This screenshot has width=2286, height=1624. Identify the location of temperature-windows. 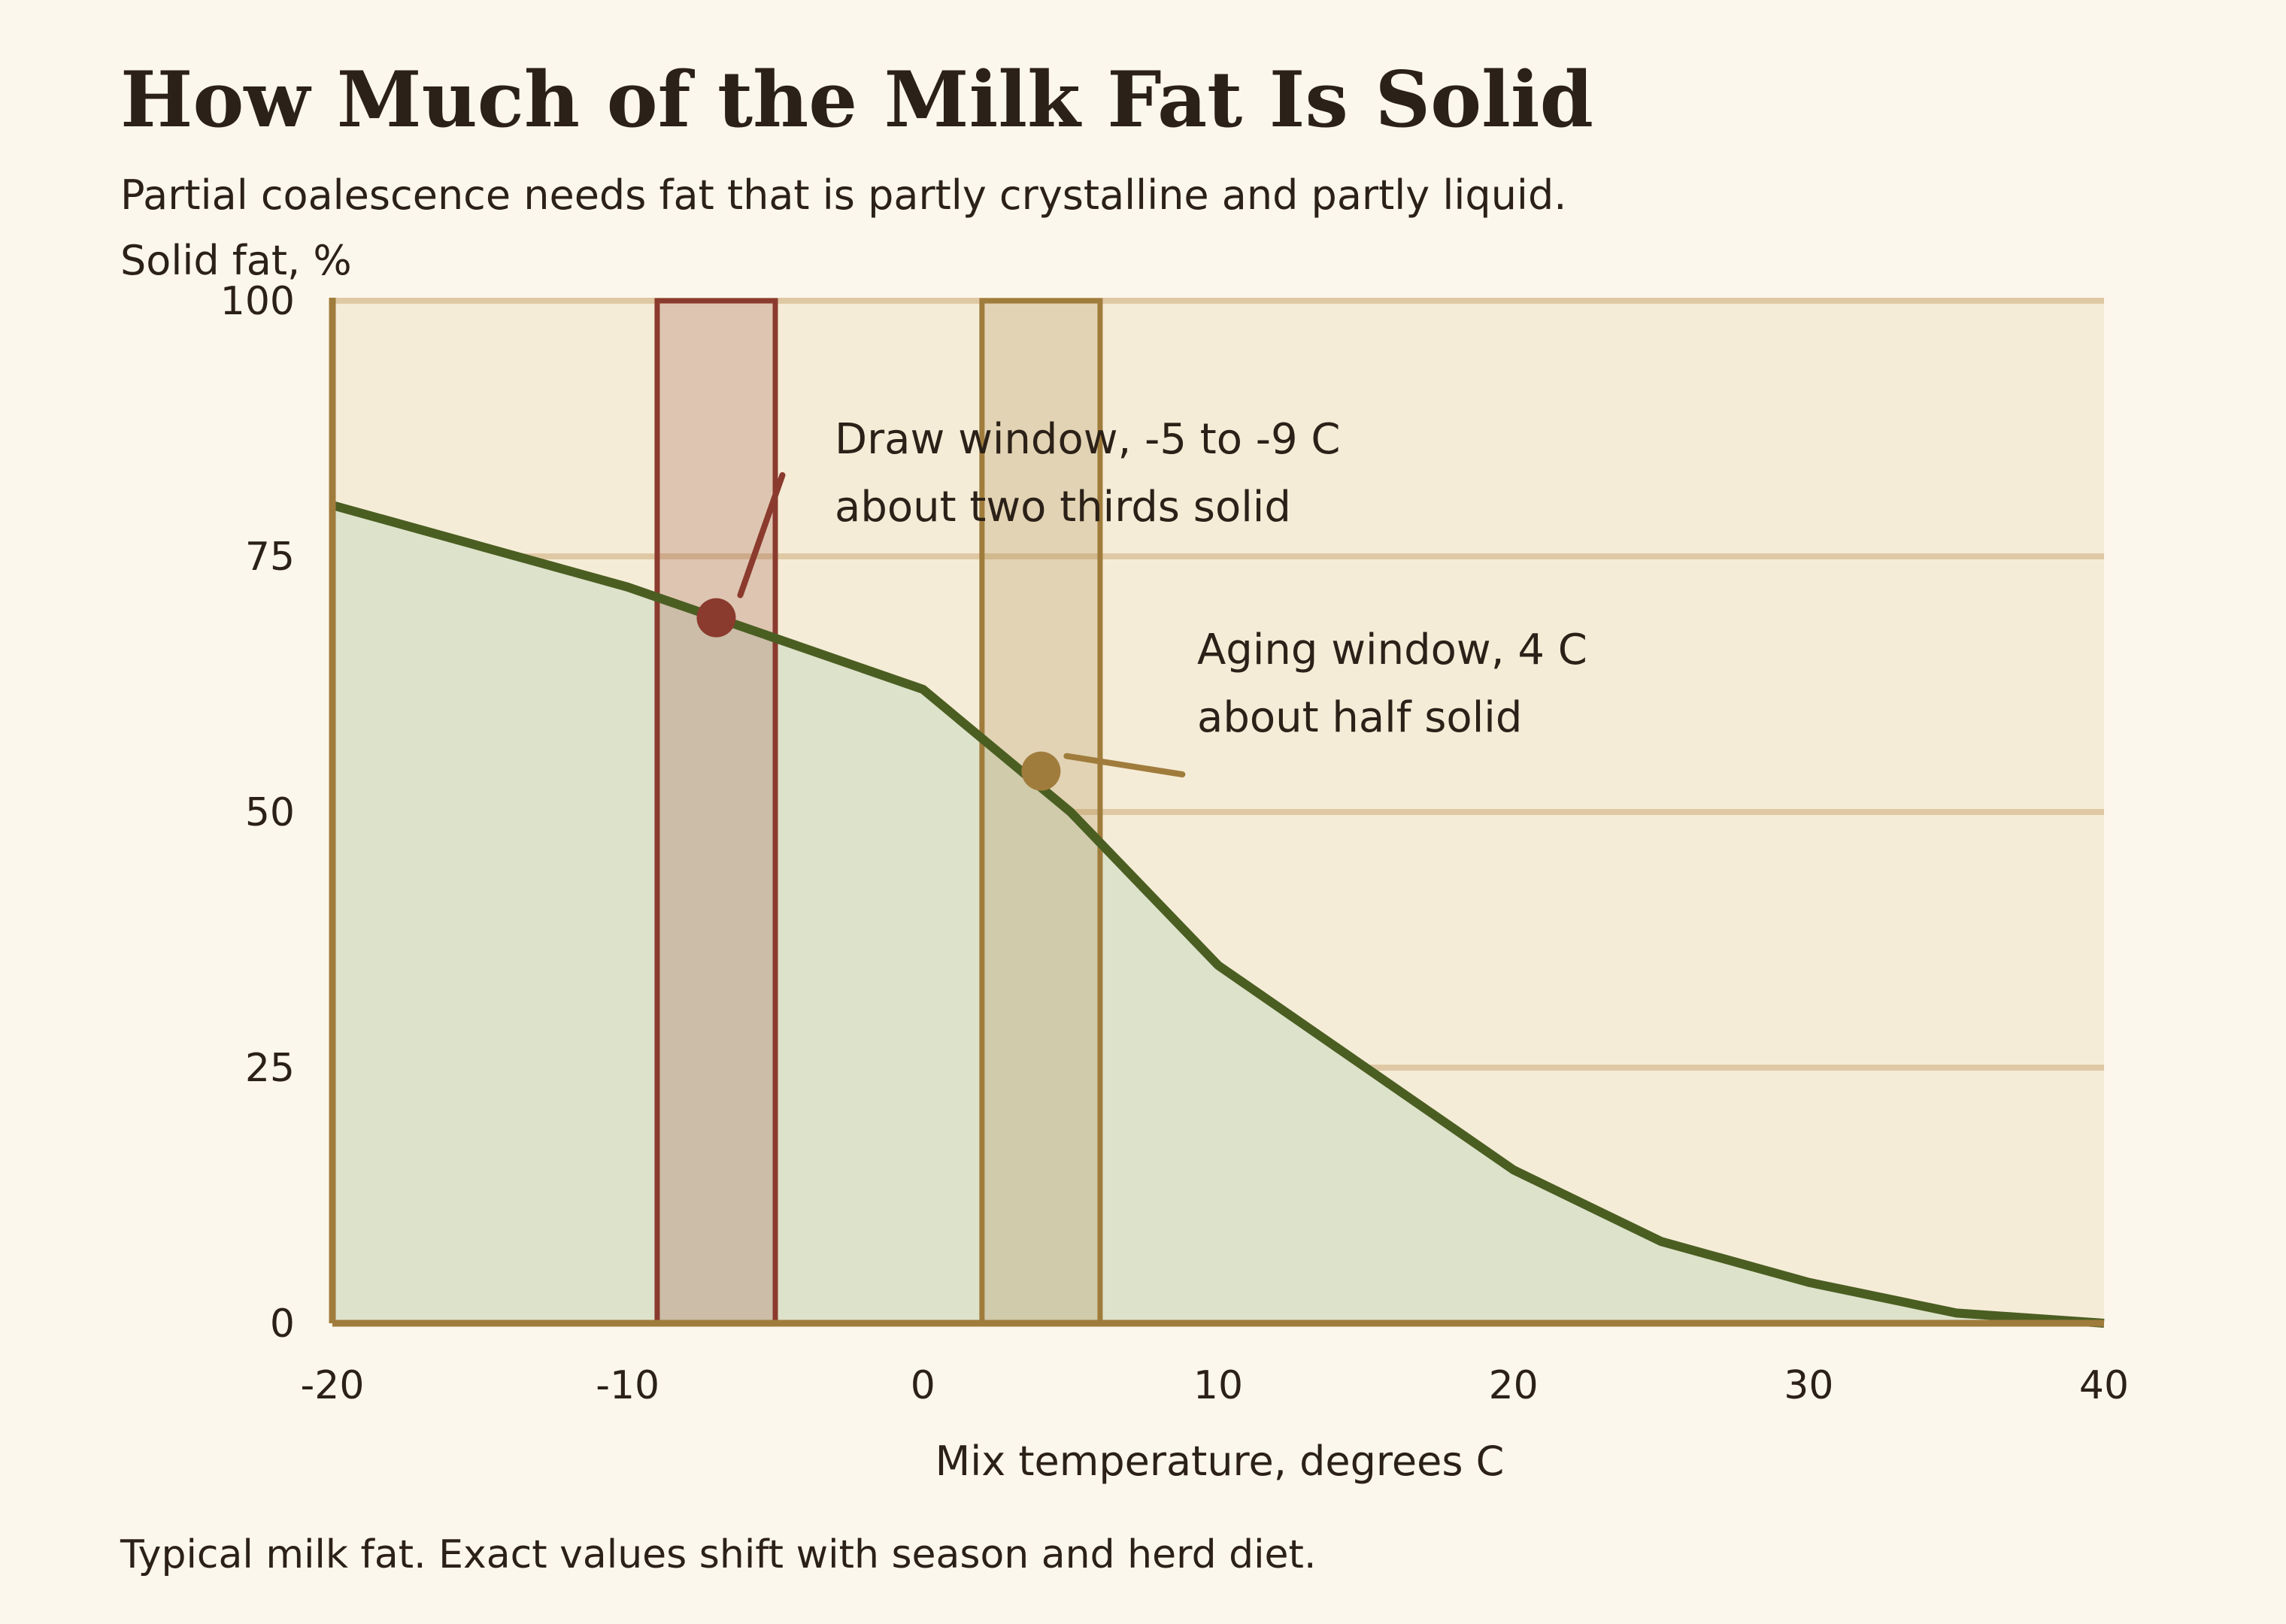
(878, 812).